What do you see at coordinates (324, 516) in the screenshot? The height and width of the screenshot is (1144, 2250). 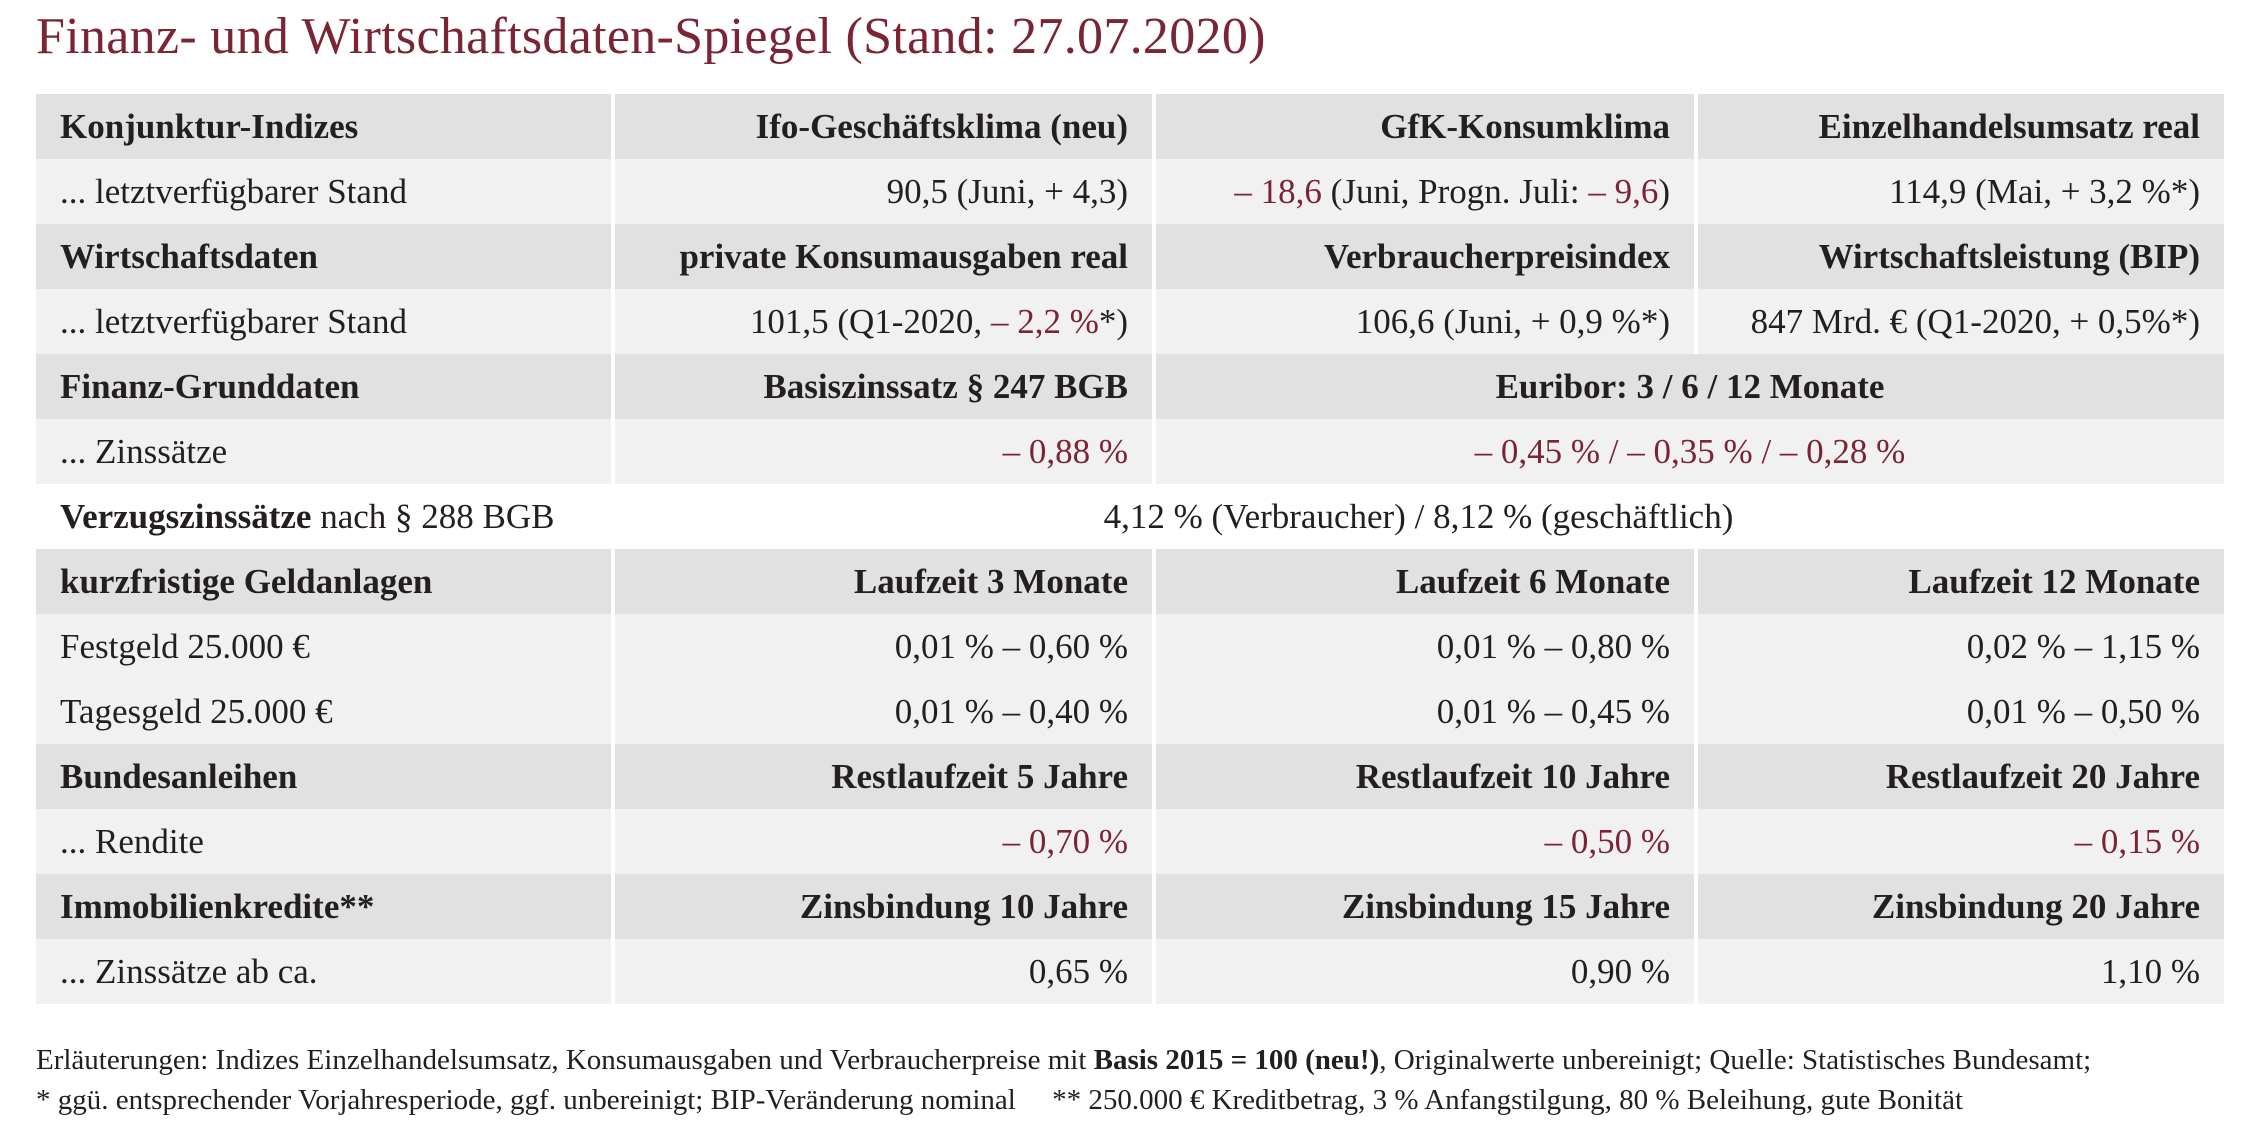 I see `row-label: Verzugszinssätze nach § 288 BGB` at bounding box center [324, 516].